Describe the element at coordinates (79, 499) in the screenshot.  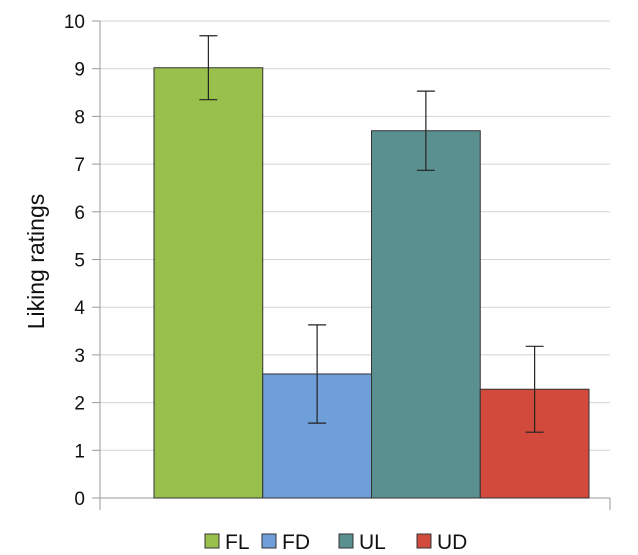
I see `y-tick-label: 0` at that location.